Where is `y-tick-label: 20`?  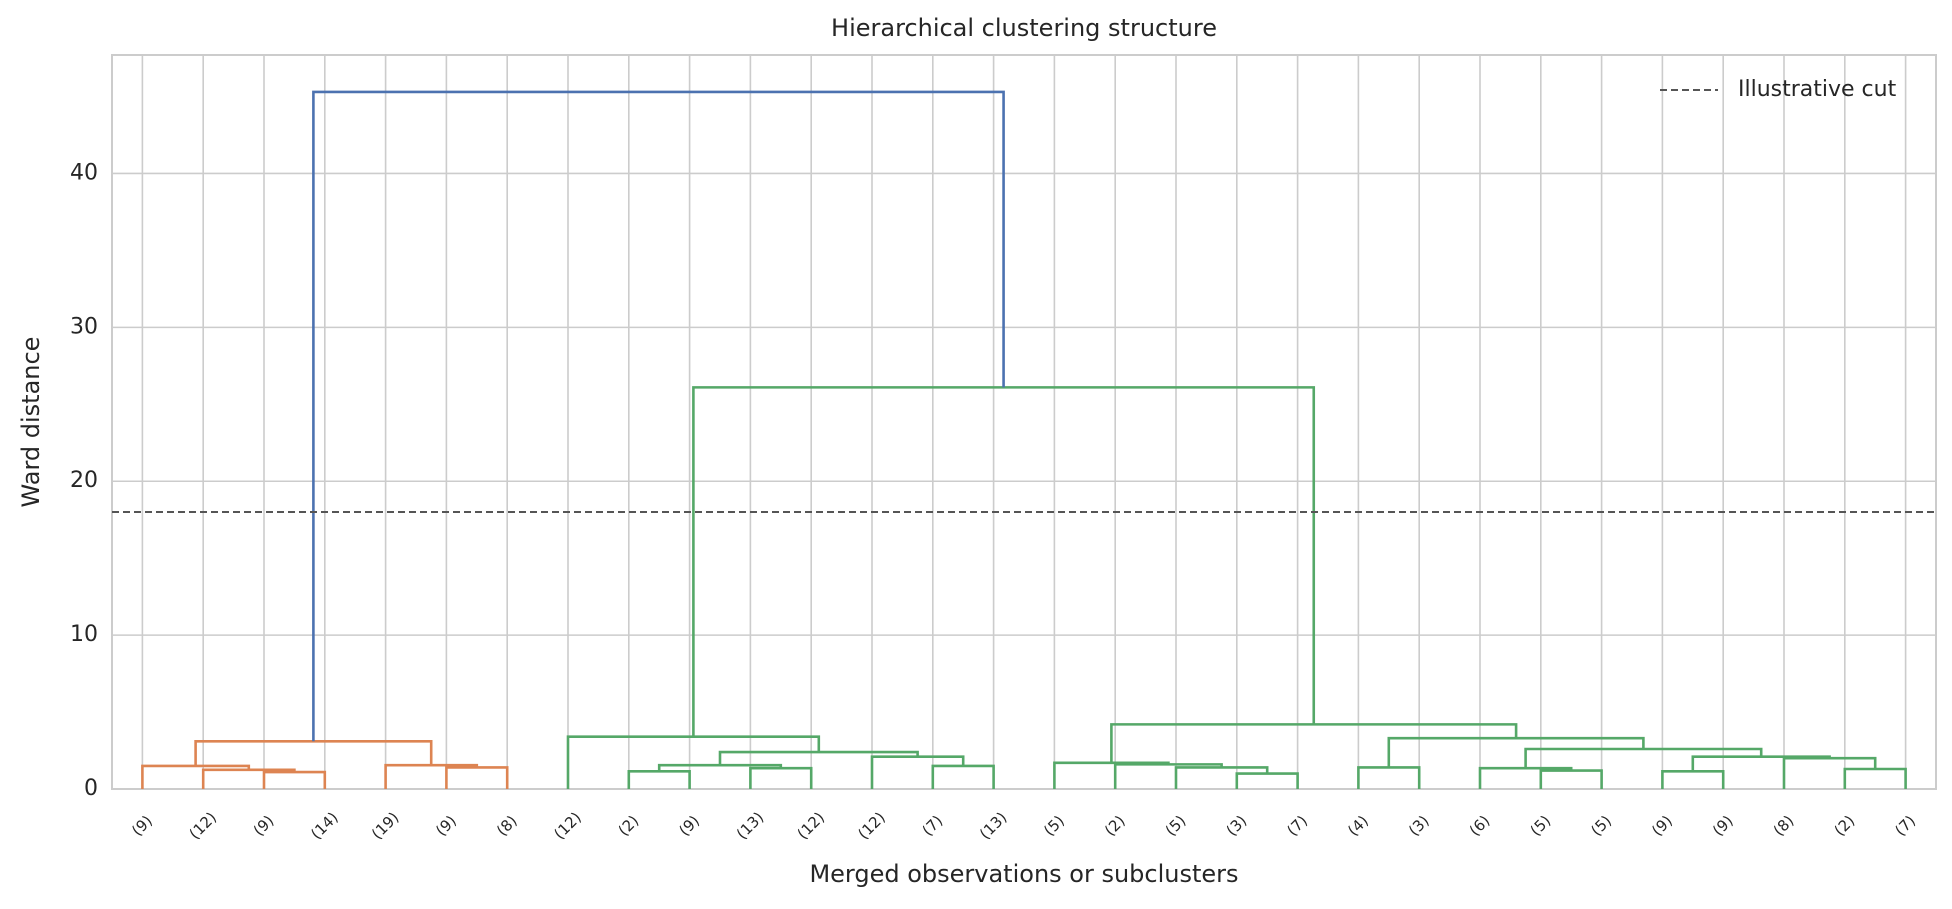
y-tick-label: 20 is located at coordinates (84, 480).